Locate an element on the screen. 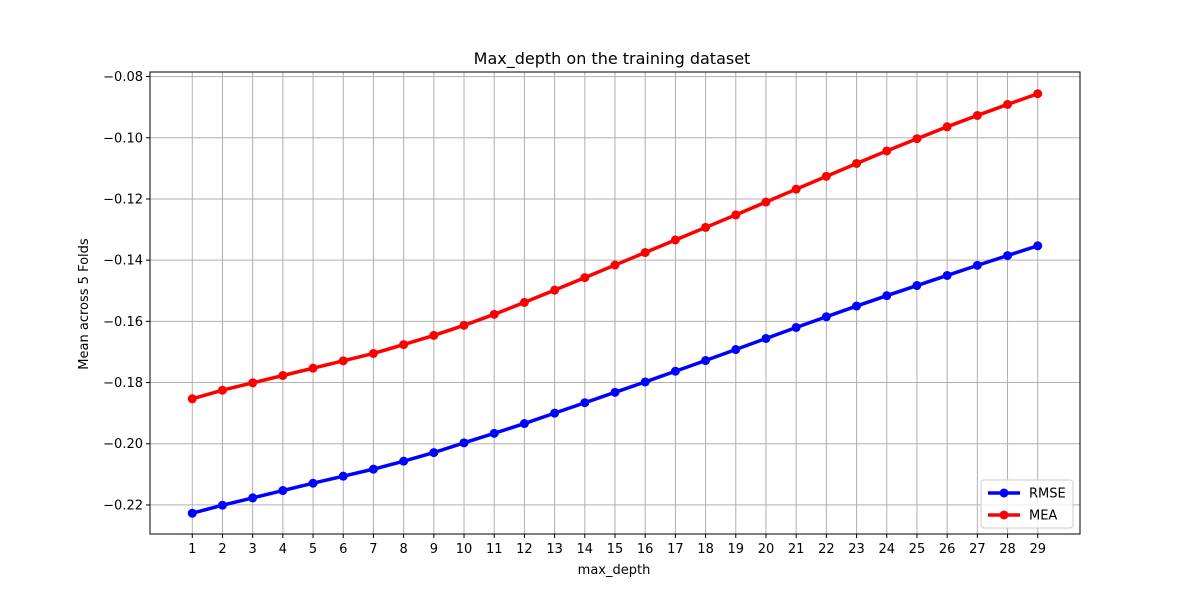 The image size is (1200, 600). x-tick-label: 4 is located at coordinates (283, 549).